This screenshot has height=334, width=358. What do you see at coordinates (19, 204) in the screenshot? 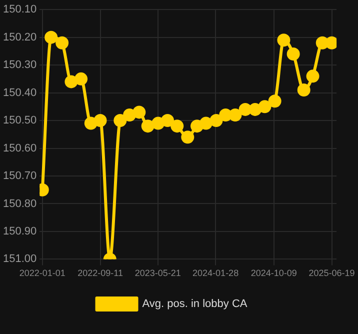
I see `y-tick-label: 150.80` at bounding box center [19, 204].